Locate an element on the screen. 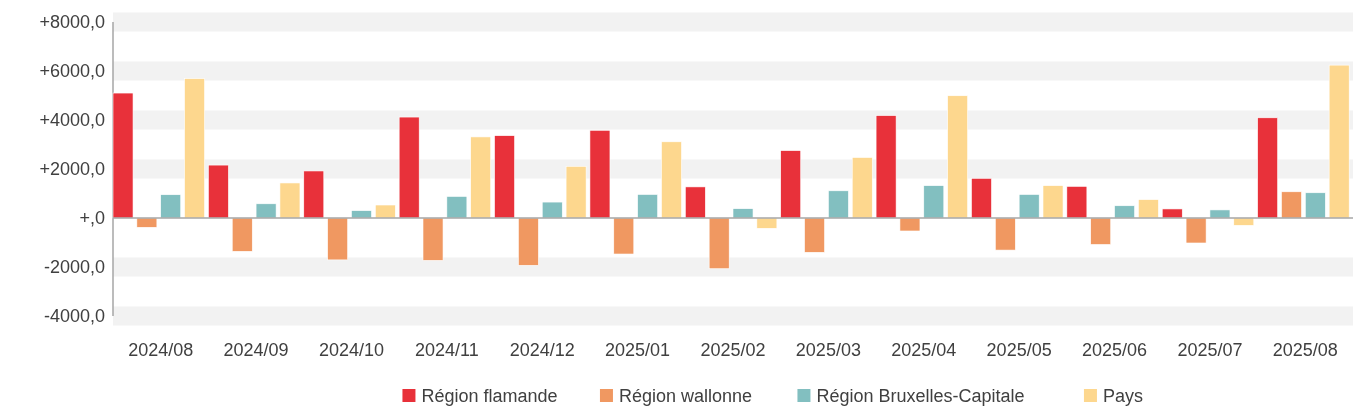  y-tick-label: +4000,0 is located at coordinates (72, 120).